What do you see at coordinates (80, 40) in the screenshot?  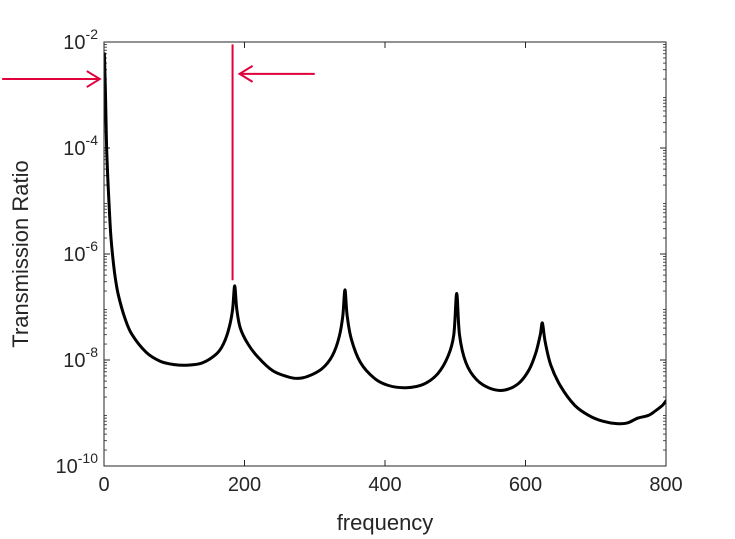 I see `y-tick-label: 10⁻²` at bounding box center [80, 40].